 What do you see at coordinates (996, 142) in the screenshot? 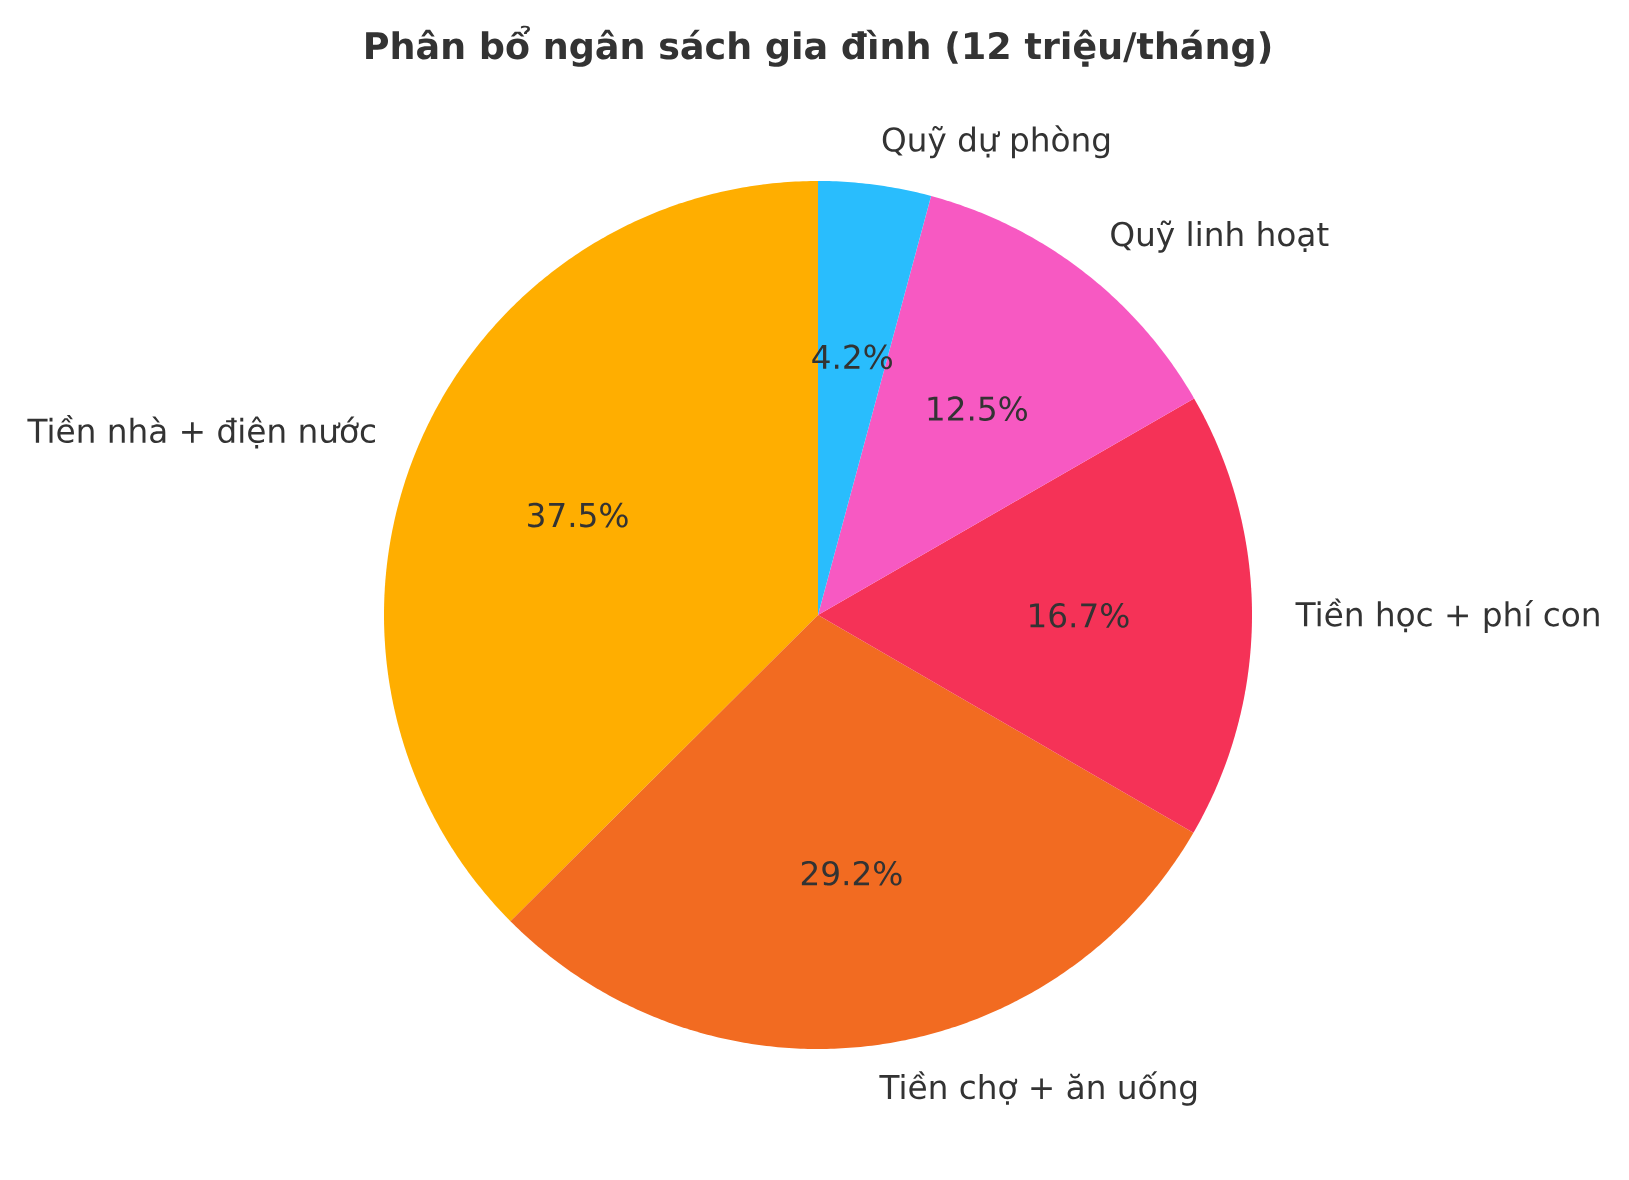
I see `slice-label: Quỹ dự phòng` at bounding box center [996, 142].